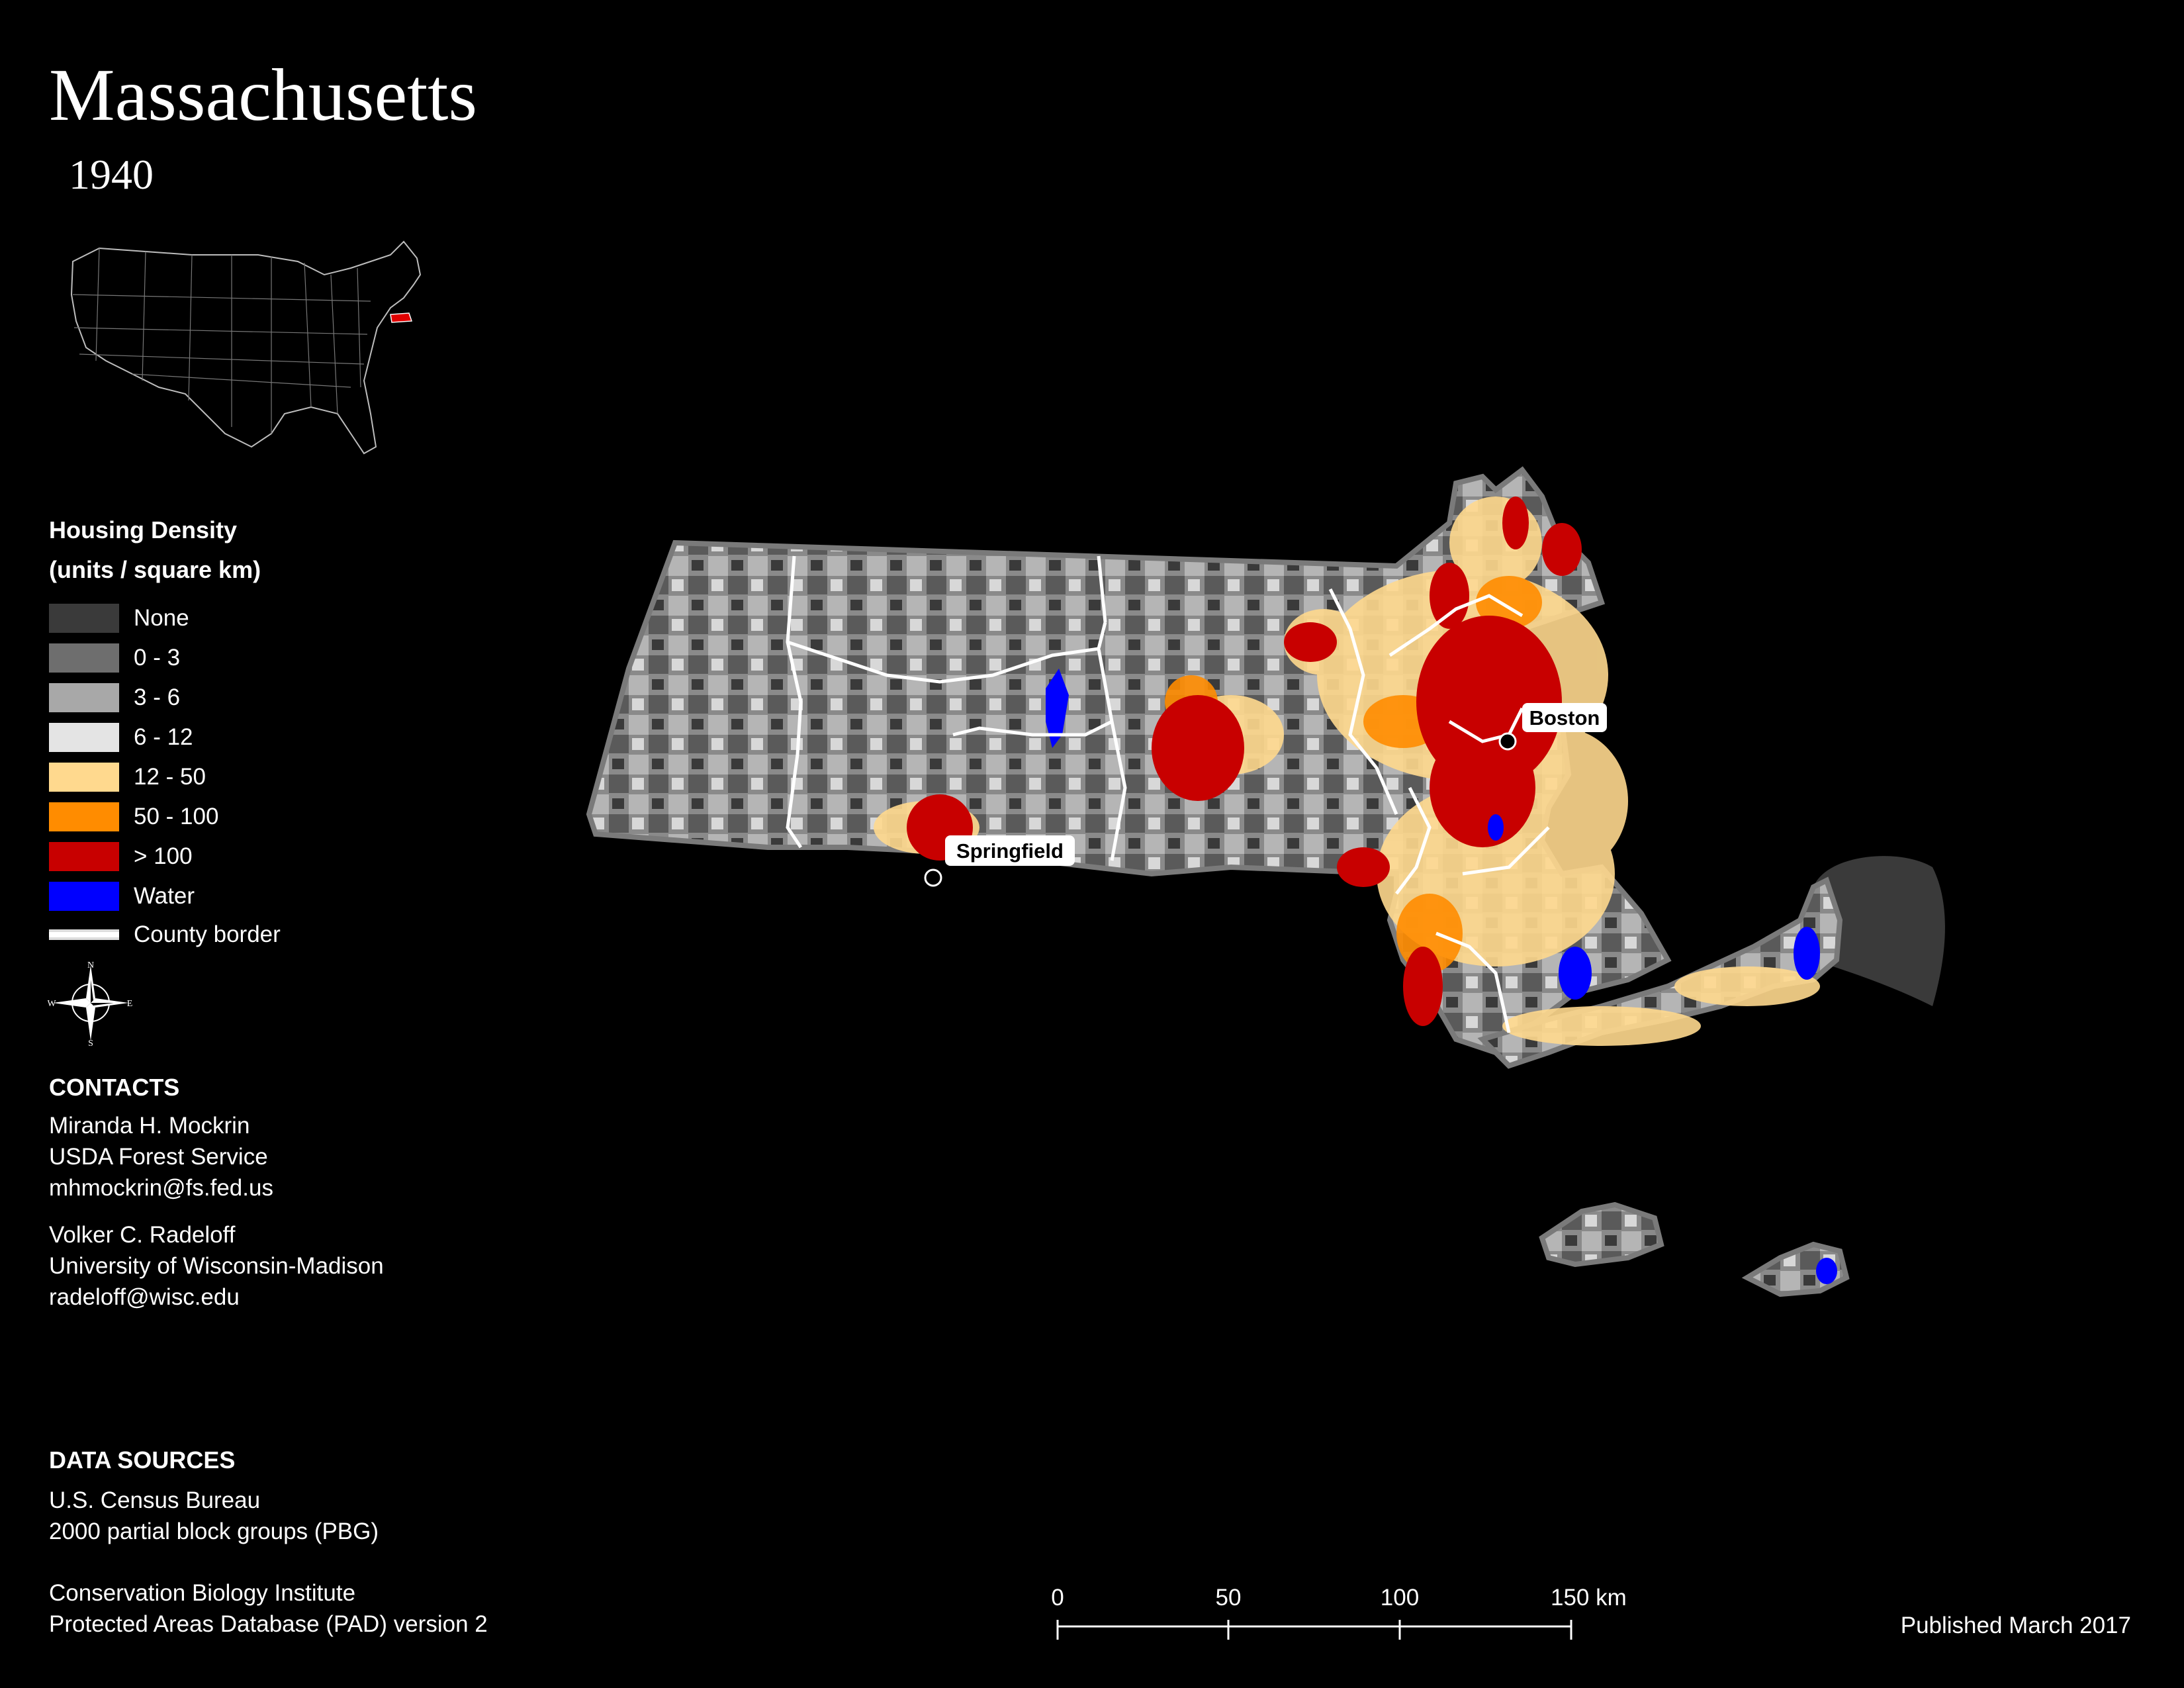  Describe the element at coordinates (142, 1235) in the screenshot. I see `contact-name: Volker C. Radeloff` at that location.